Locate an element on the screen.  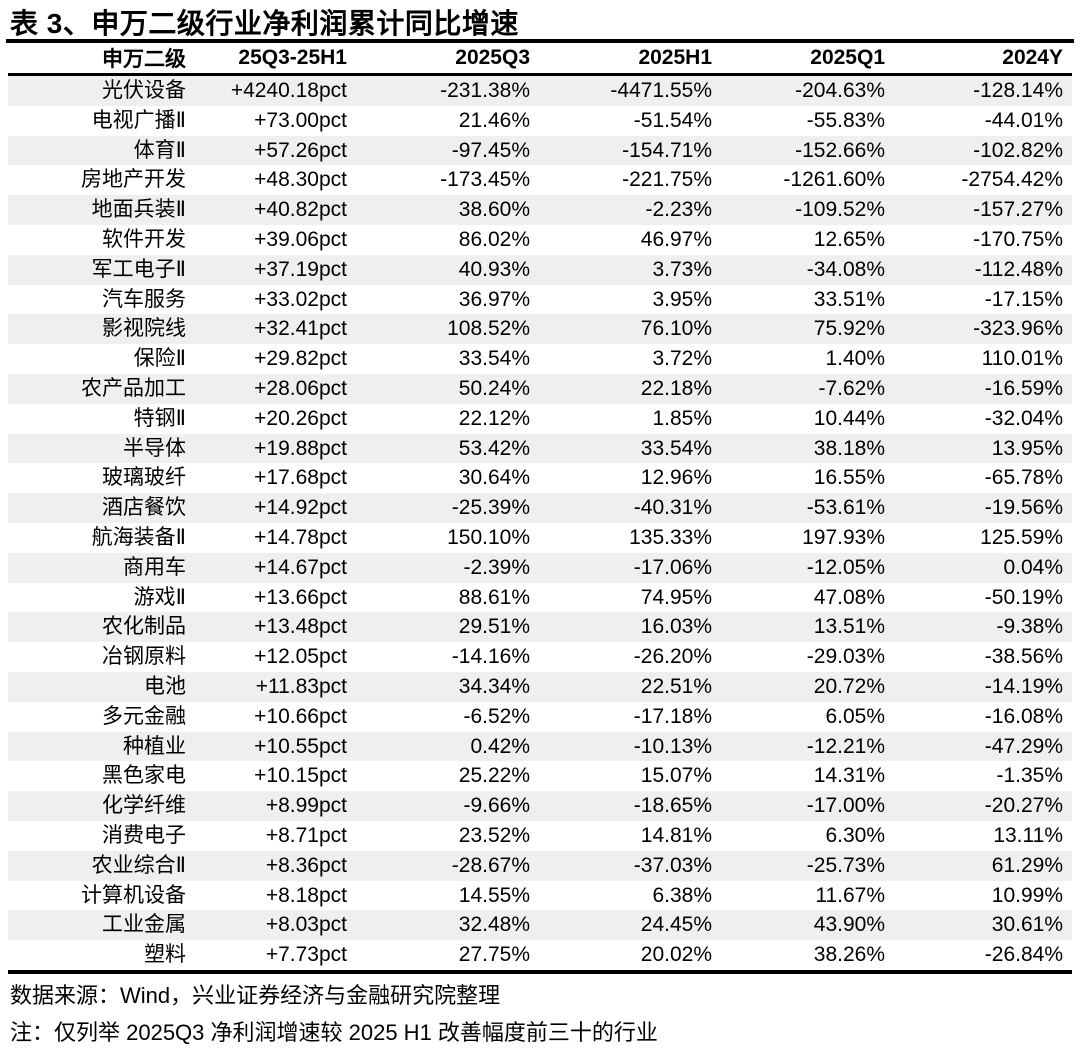
cell-industry-name: 航海装备Ⅱ is located at coordinates (138, 537).